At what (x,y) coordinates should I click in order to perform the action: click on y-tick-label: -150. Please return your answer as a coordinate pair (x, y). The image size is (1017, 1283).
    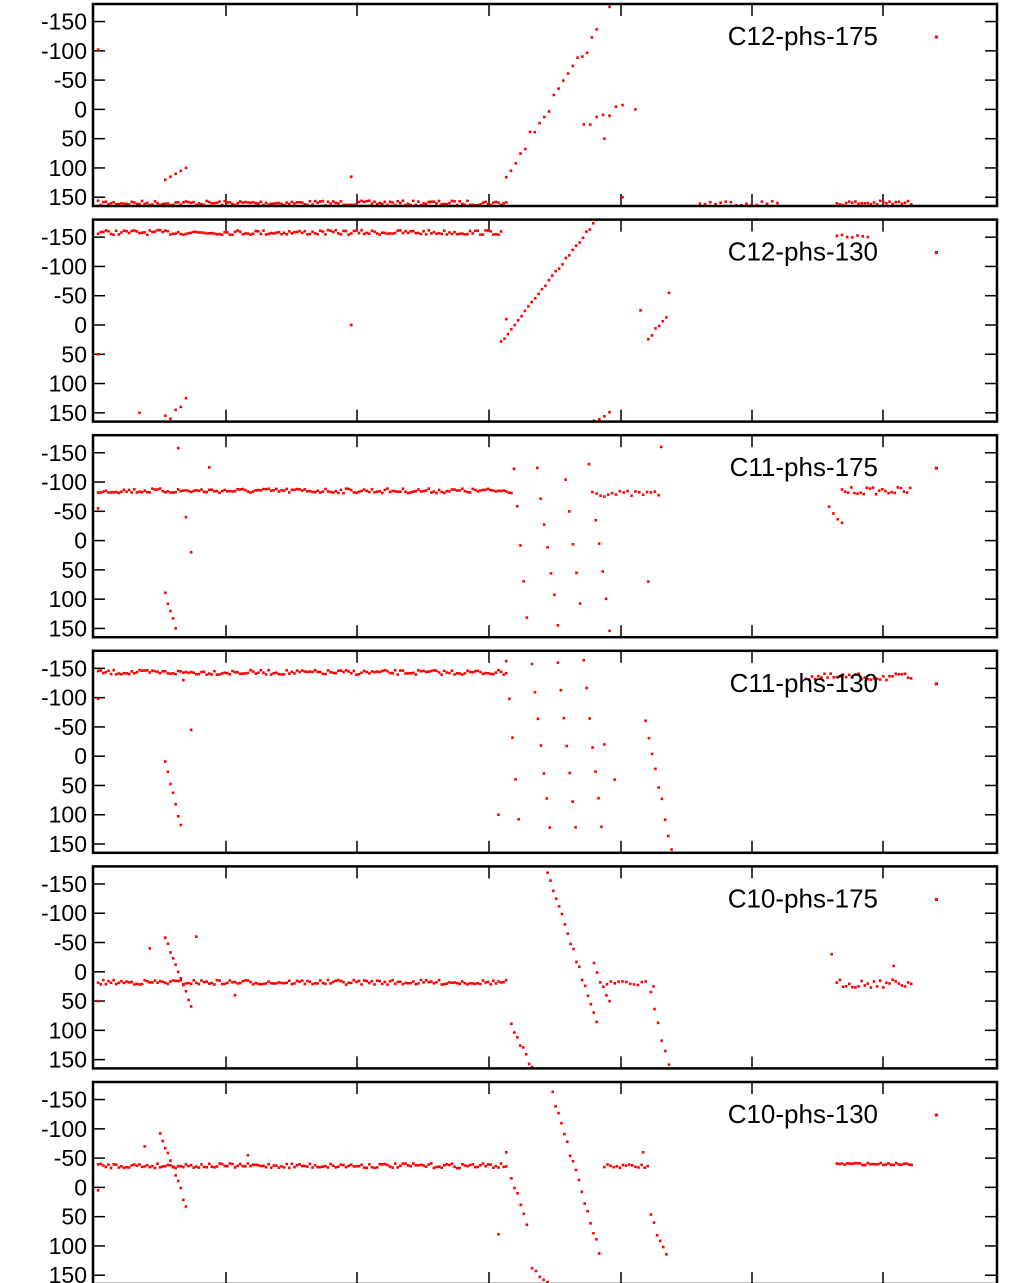
    Looking at the image, I should click on (64, 237).